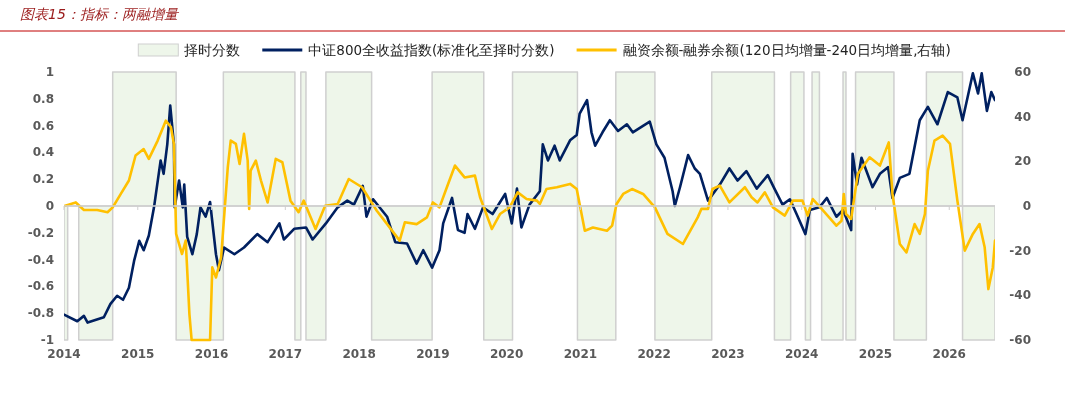 The image size is (1065, 398). I want to click on y2-tick-label: 0, so click(1026, 206).